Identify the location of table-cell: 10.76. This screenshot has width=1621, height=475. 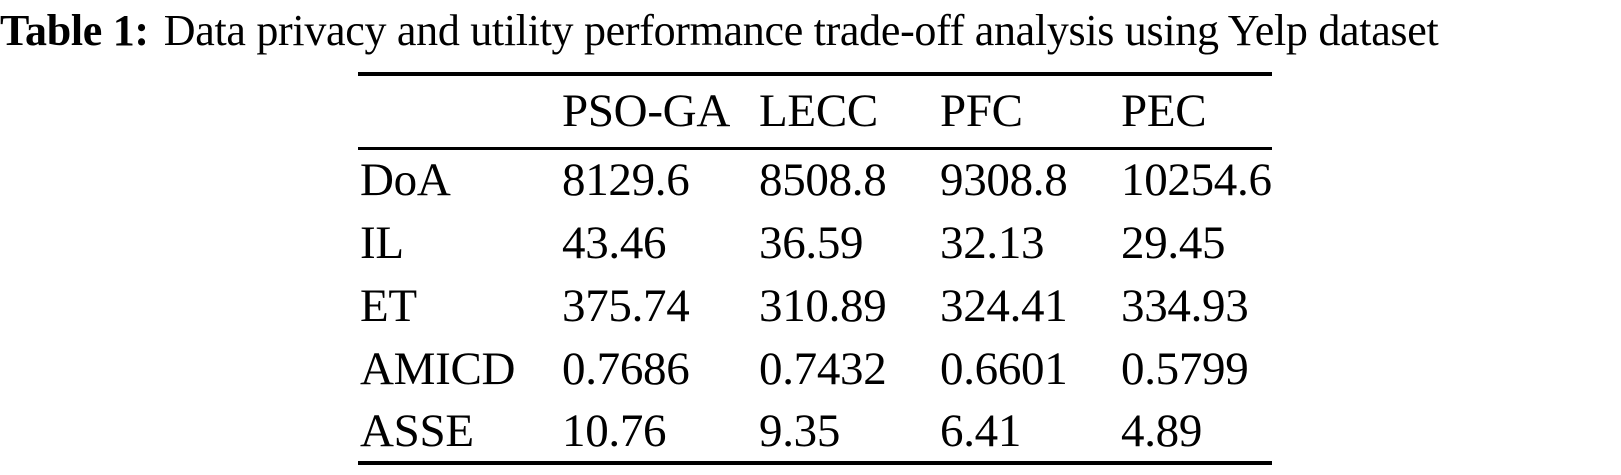
(614, 430).